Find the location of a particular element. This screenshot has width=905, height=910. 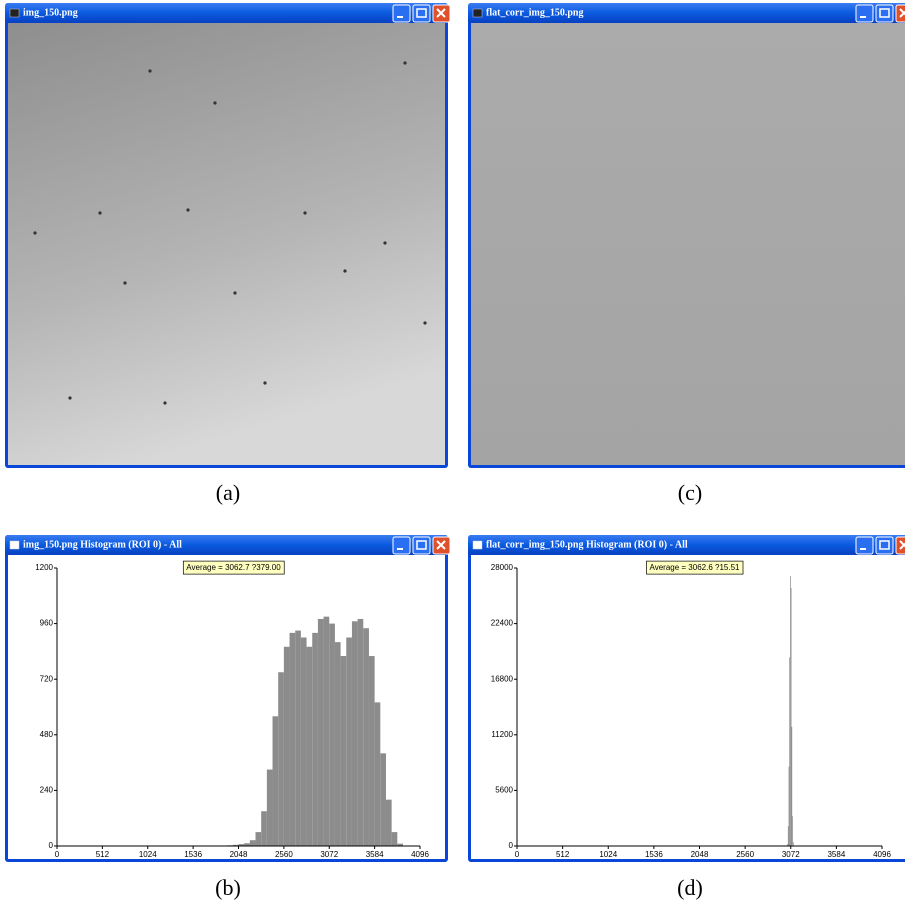

y-tick-label: 22400 is located at coordinates (502, 623).